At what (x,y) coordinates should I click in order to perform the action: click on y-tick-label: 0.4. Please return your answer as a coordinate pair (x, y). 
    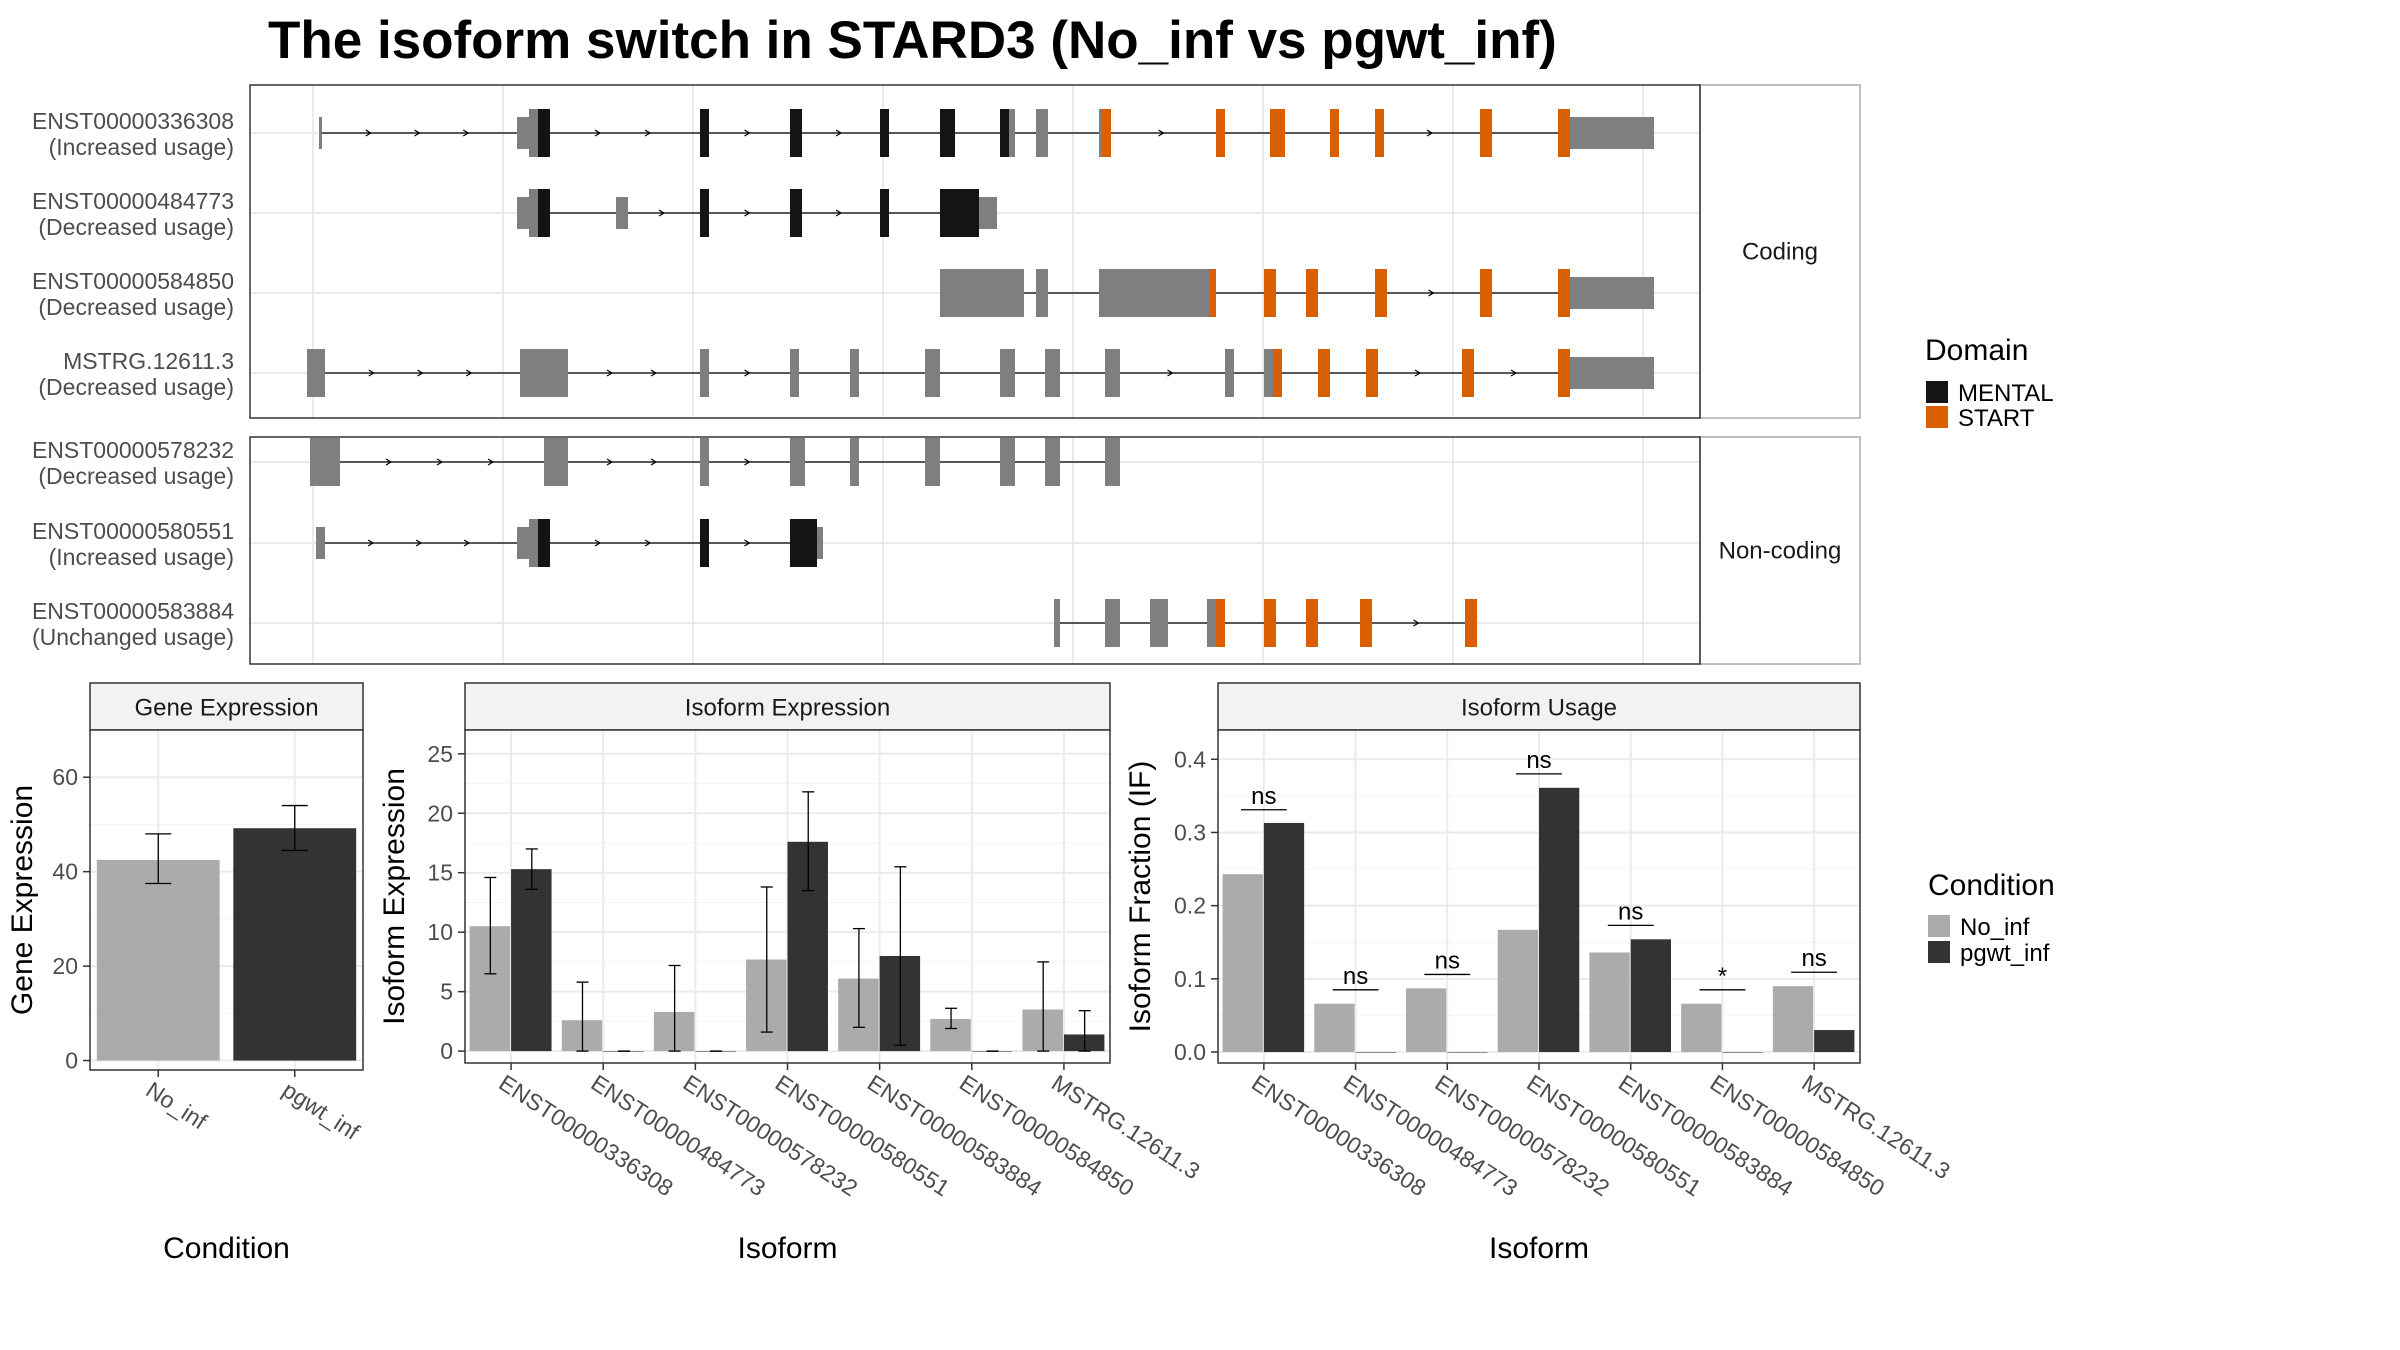
    Looking at the image, I should click on (1190, 759).